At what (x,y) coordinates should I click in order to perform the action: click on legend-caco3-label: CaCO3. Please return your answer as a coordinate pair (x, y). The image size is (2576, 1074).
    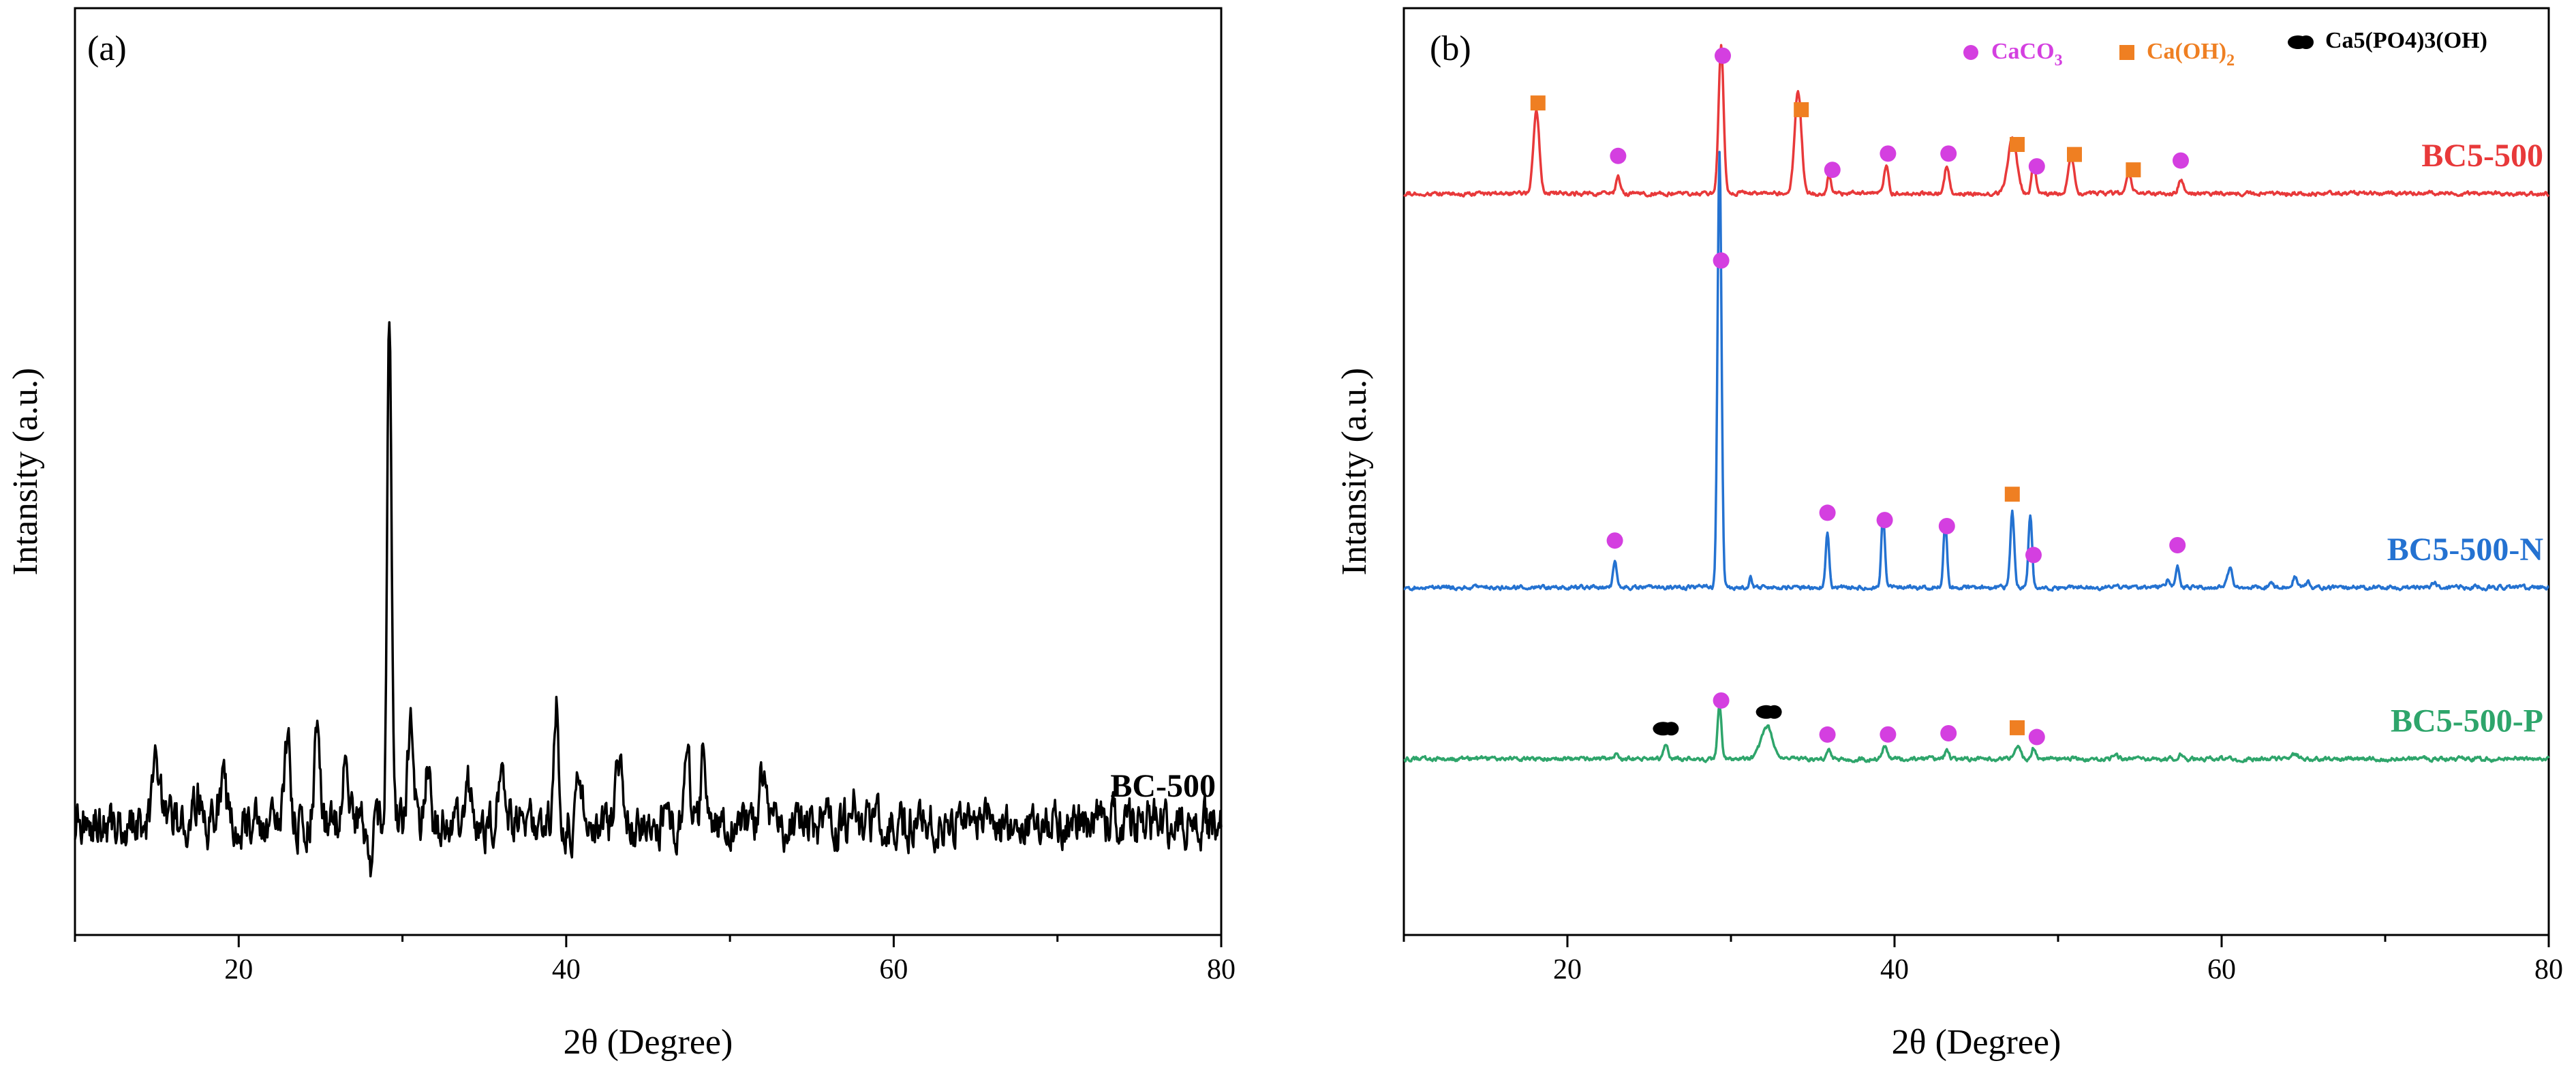
    Looking at the image, I should click on (2027, 54).